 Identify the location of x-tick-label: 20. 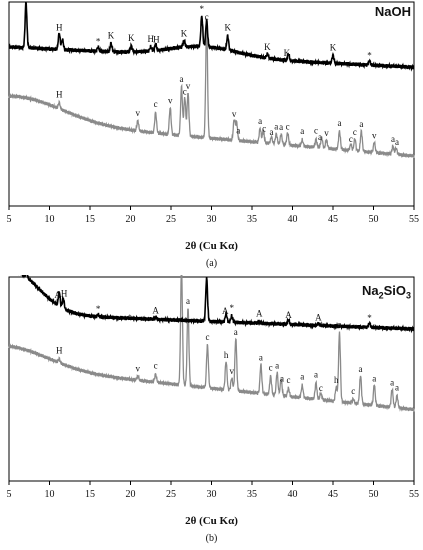
(131, 219).